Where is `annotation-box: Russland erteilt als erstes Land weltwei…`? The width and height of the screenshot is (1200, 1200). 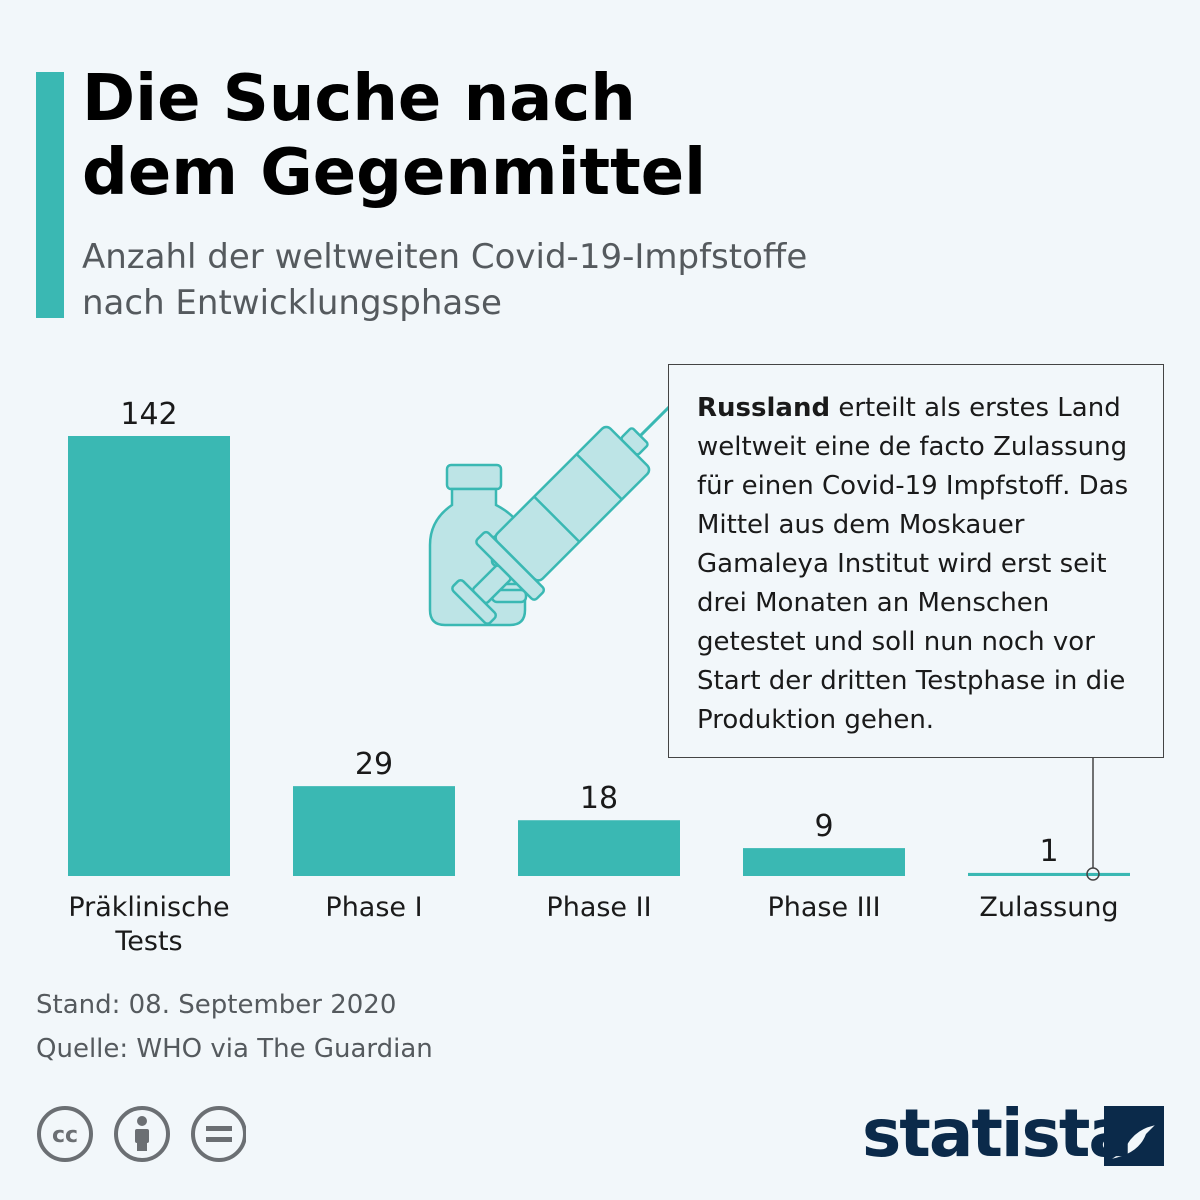 annotation-box: Russland erteilt als erstes Land weltwei… is located at coordinates (916, 561).